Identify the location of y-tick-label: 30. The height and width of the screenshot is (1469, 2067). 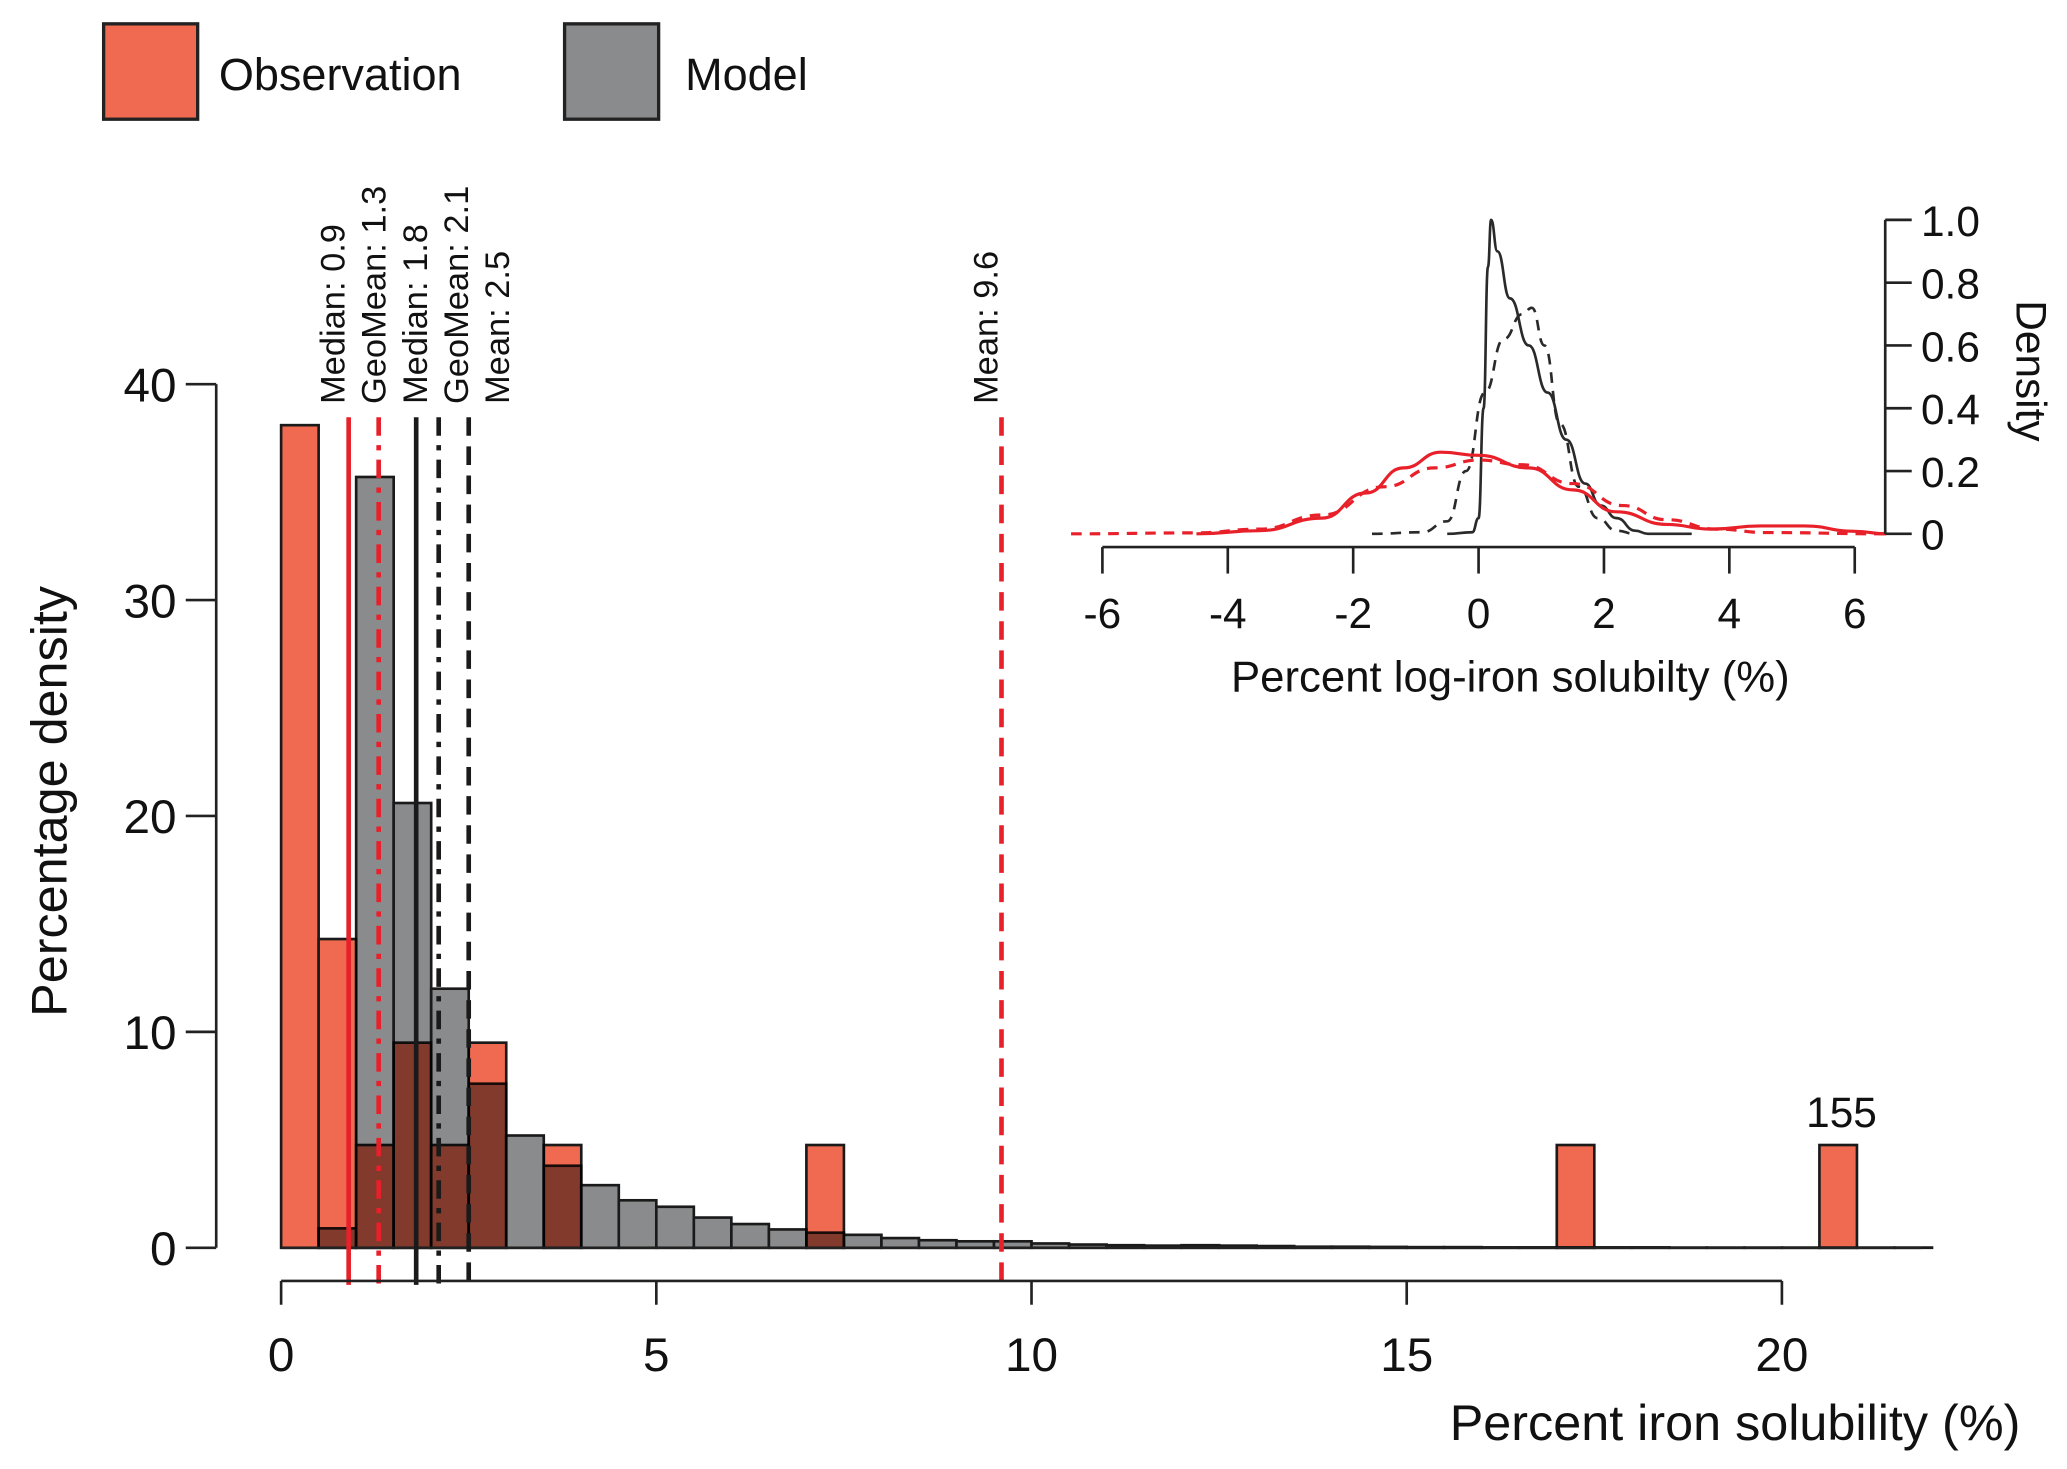
(149, 601).